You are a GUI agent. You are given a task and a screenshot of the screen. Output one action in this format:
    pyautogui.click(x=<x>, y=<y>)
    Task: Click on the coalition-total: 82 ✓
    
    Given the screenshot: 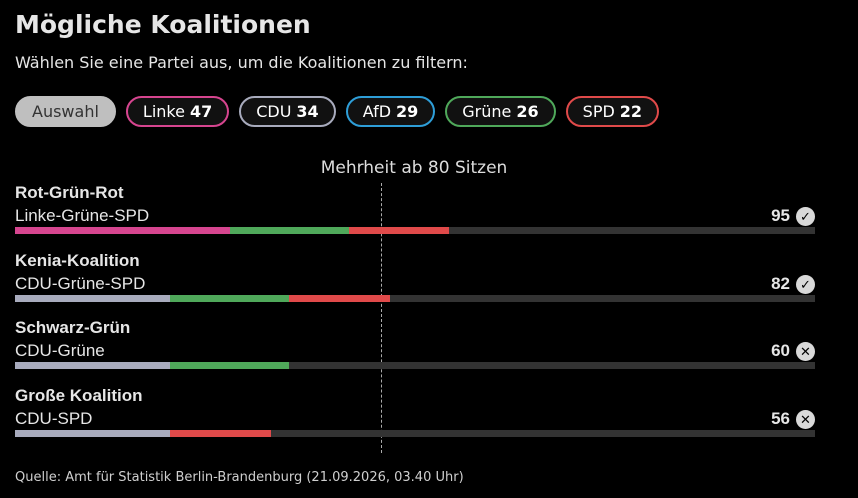 What is the action you would take?
    pyautogui.click(x=793, y=284)
    